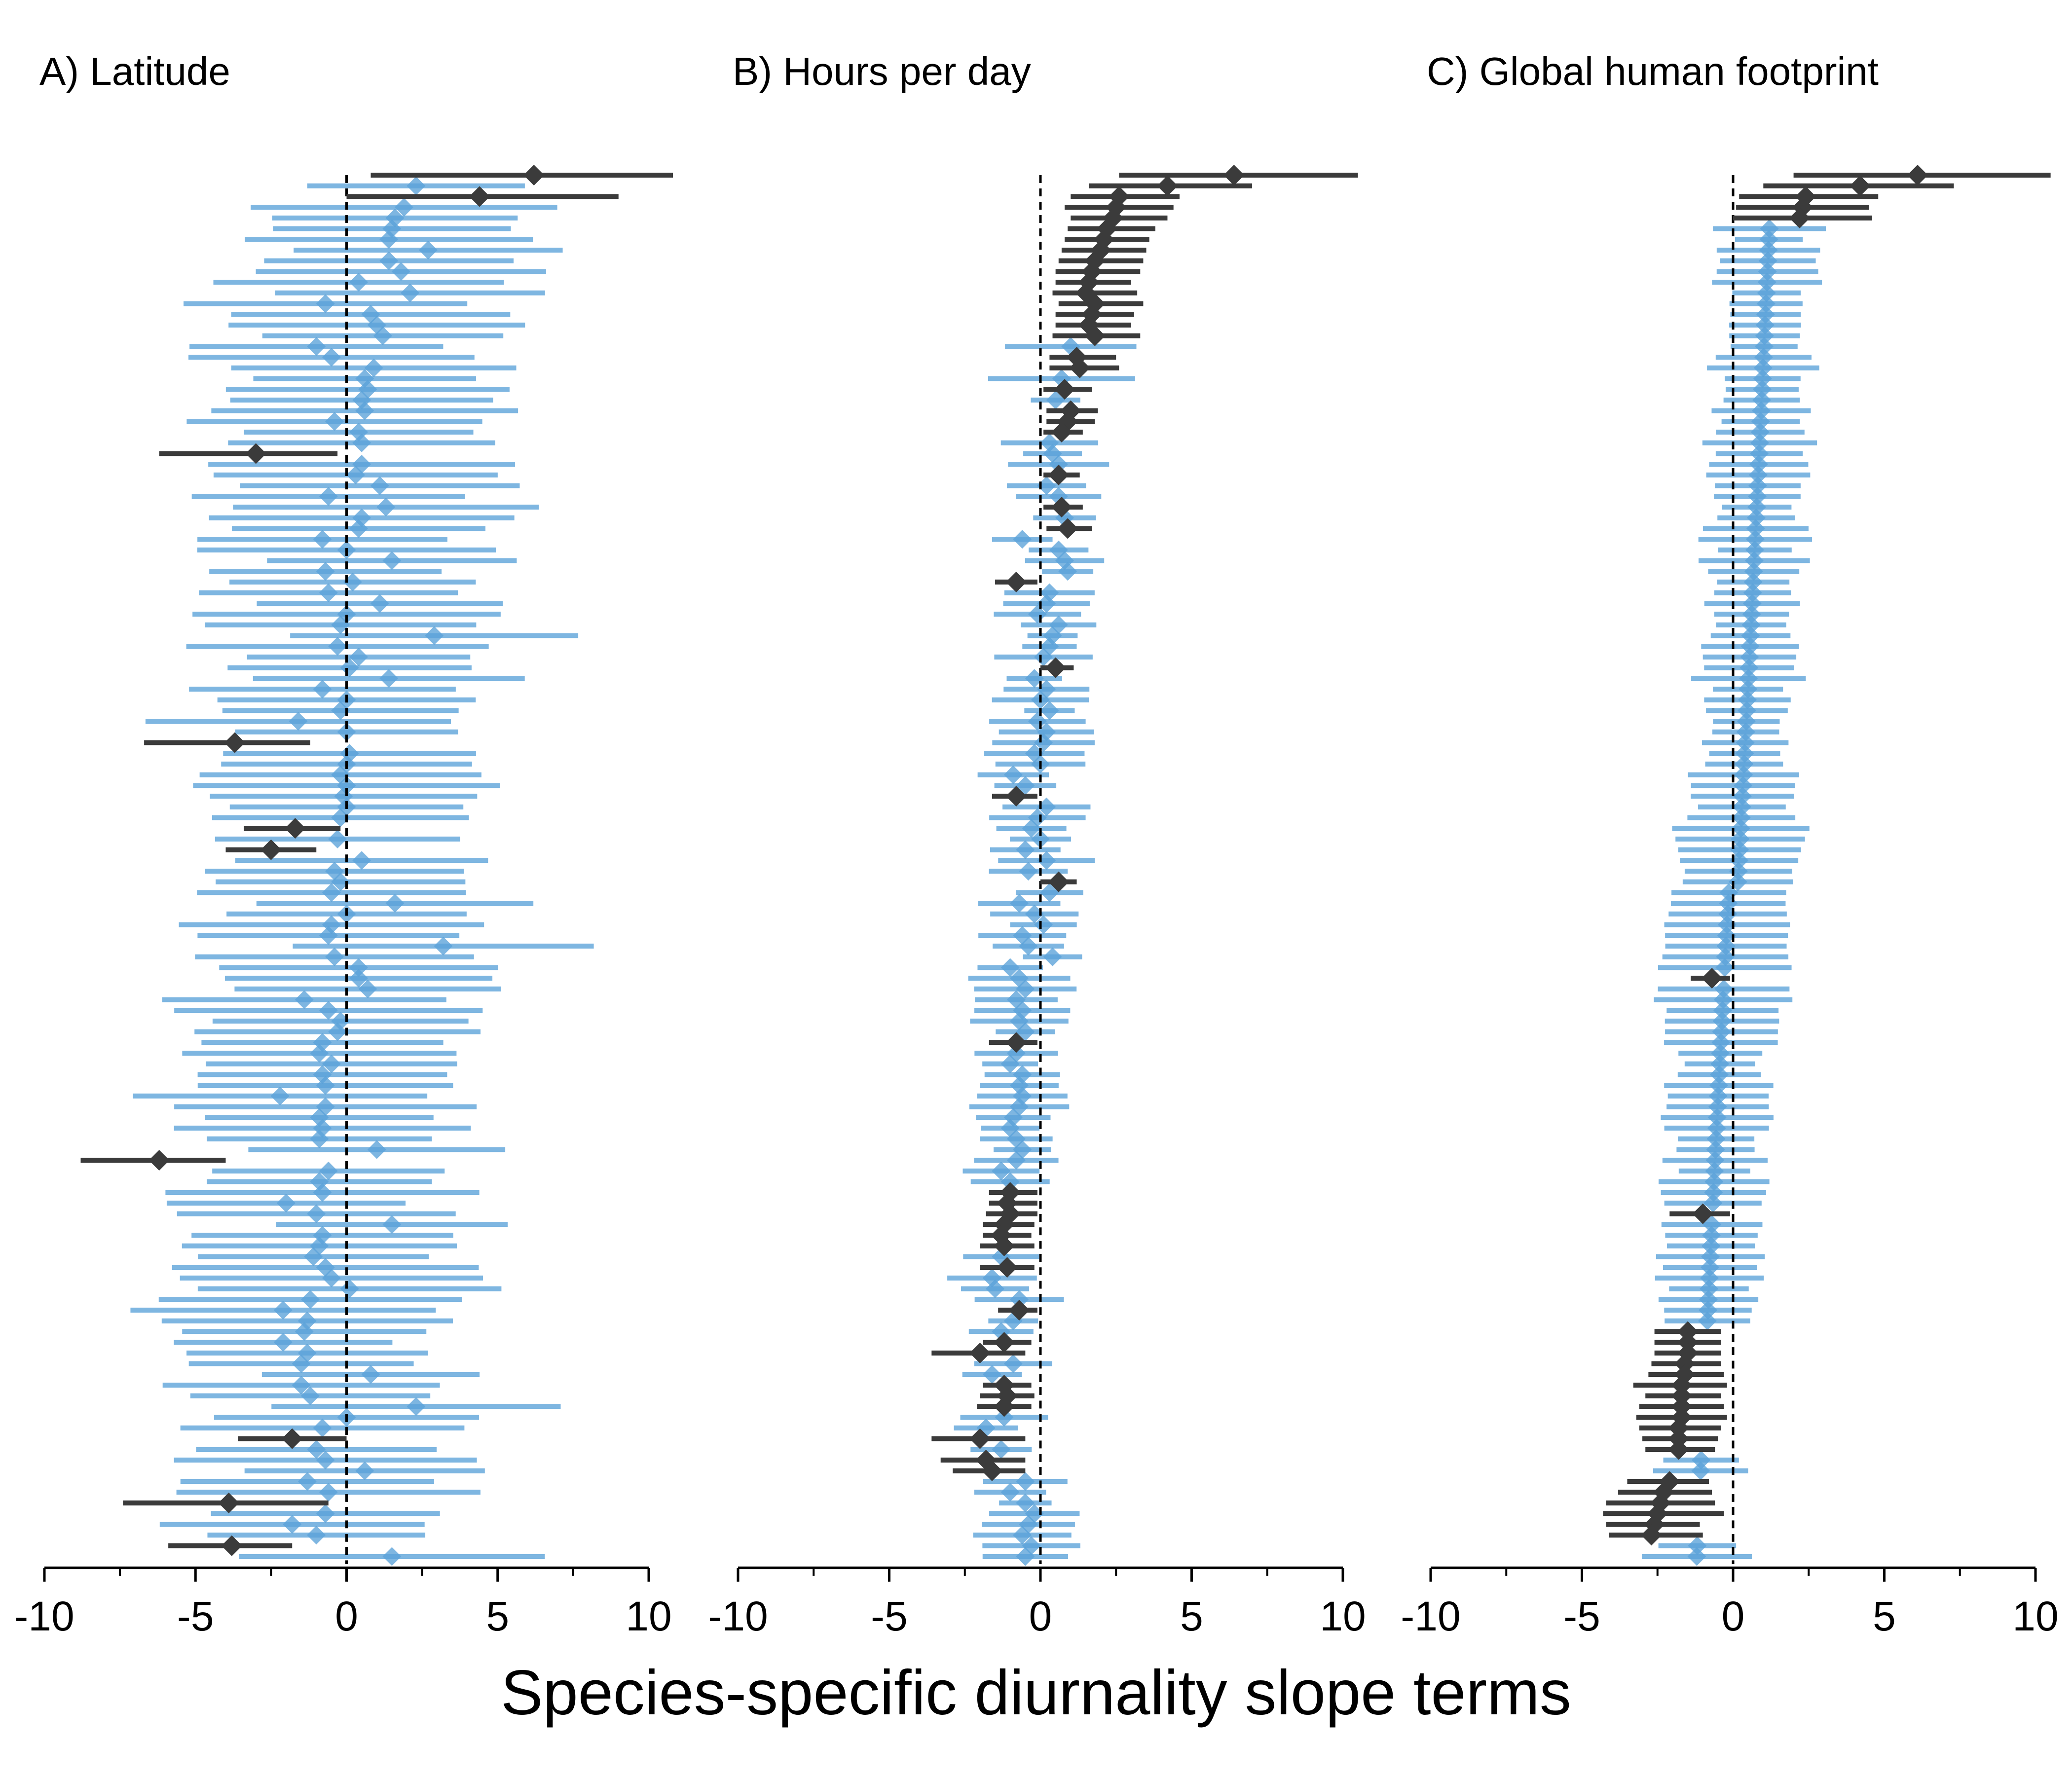 The height and width of the screenshot is (1776, 2072). What do you see at coordinates (498, 1616) in the screenshot?
I see `x-tick-label: 5` at bounding box center [498, 1616].